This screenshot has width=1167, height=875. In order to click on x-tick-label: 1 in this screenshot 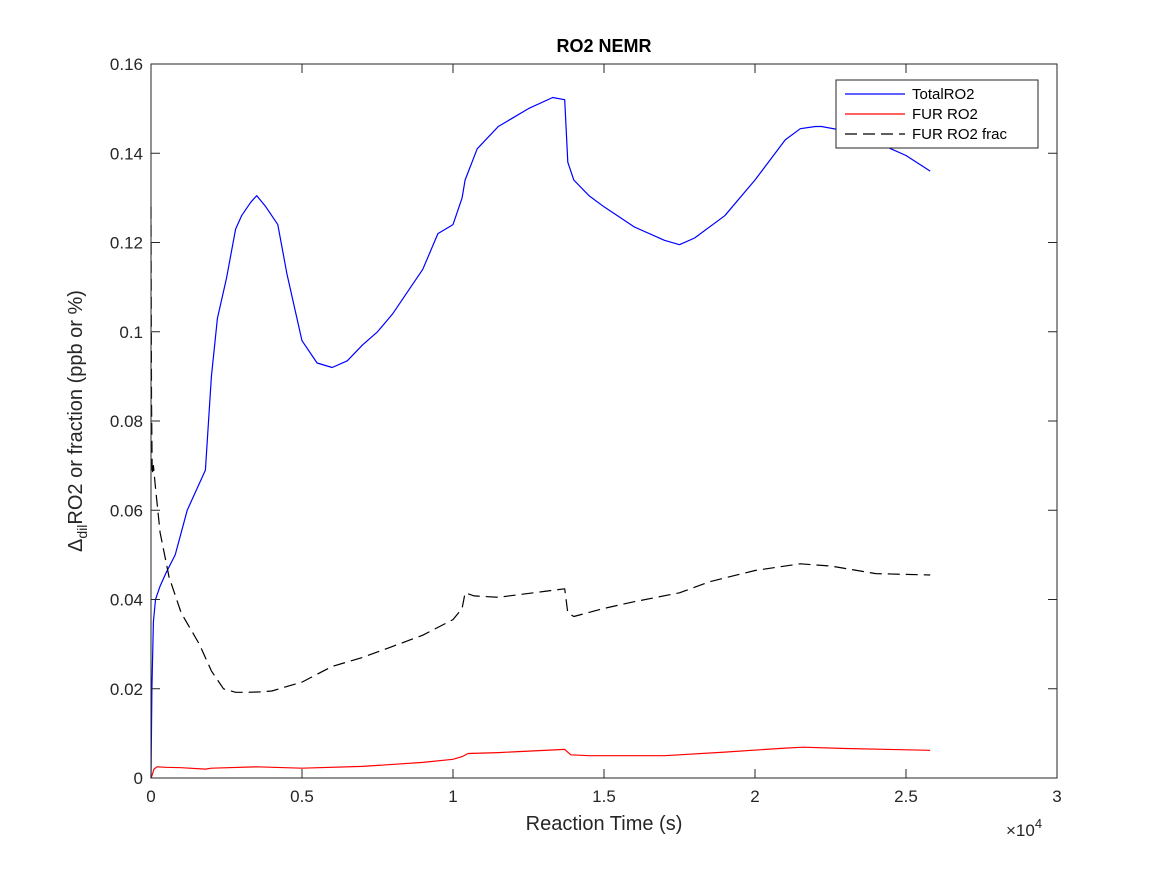, I will do `click(452, 796)`.